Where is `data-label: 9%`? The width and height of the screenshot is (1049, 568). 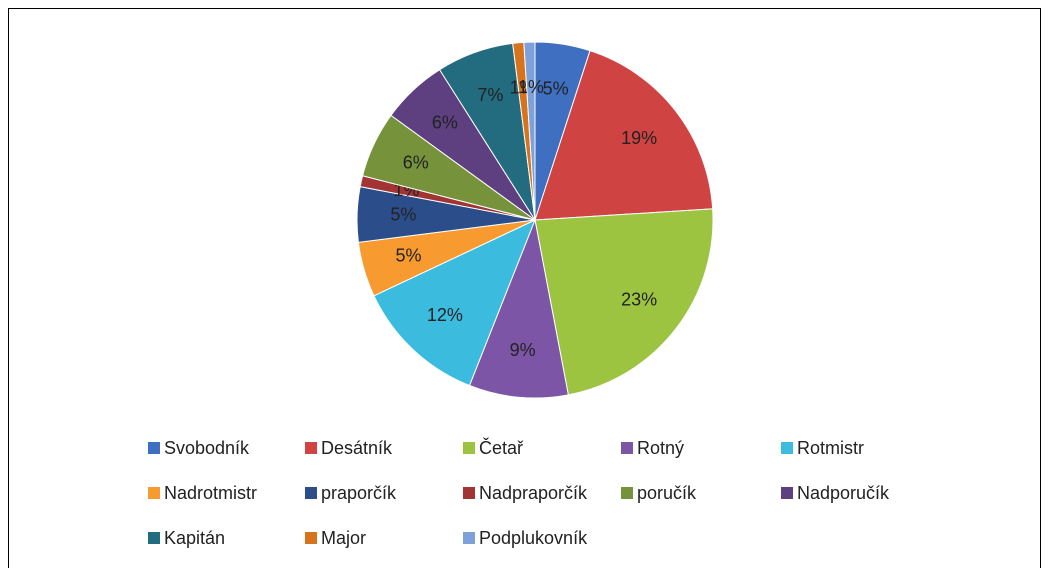 data-label: 9% is located at coordinates (523, 350).